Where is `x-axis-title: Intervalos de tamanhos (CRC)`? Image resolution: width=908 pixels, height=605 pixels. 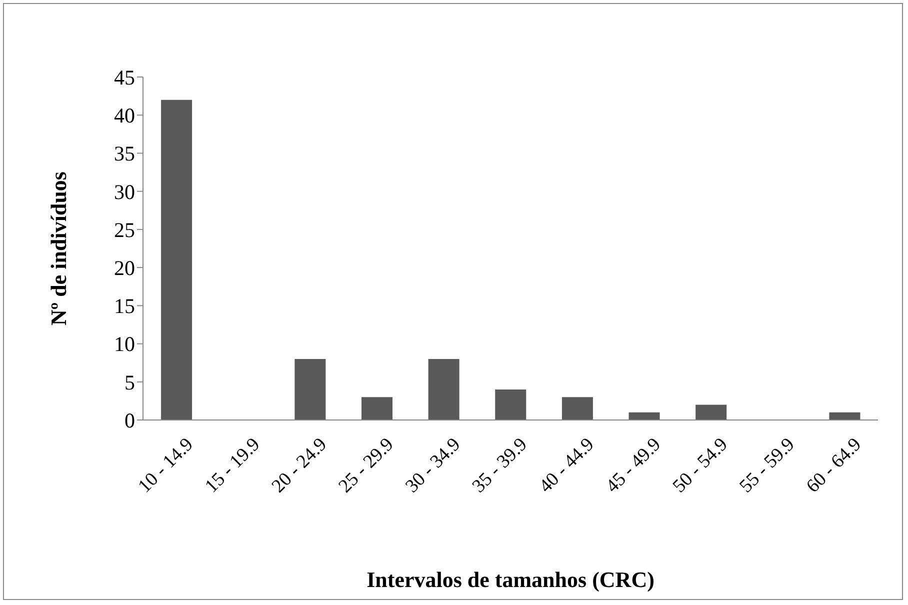 x-axis-title: Intervalos de tamanhos (CRC) is located at coordinates (510, 579).